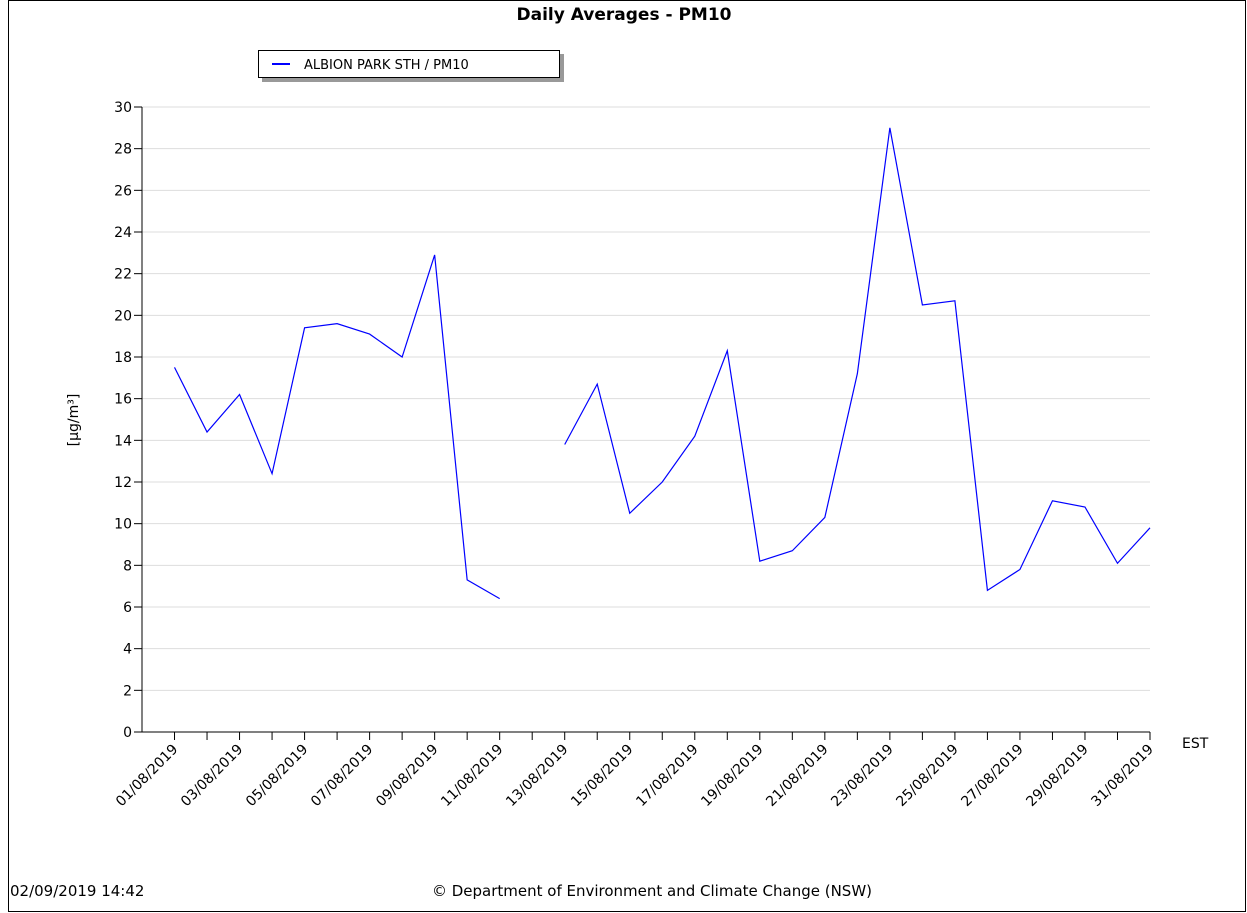 This screenshot has height=913, width=1247. What do you see at coordinates (127, 566) in the screenshot?
I see `y-tick-label: 8` at bounding box center [127, 566].